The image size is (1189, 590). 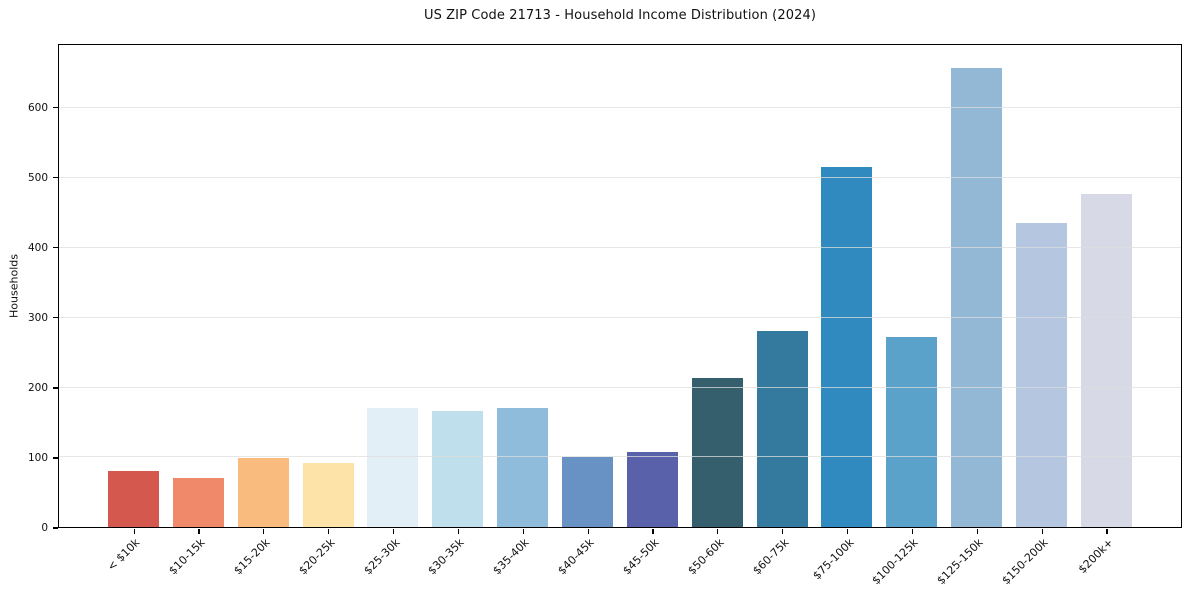 I want to click on y-tick-label: 0, so click(x=44, y=528).